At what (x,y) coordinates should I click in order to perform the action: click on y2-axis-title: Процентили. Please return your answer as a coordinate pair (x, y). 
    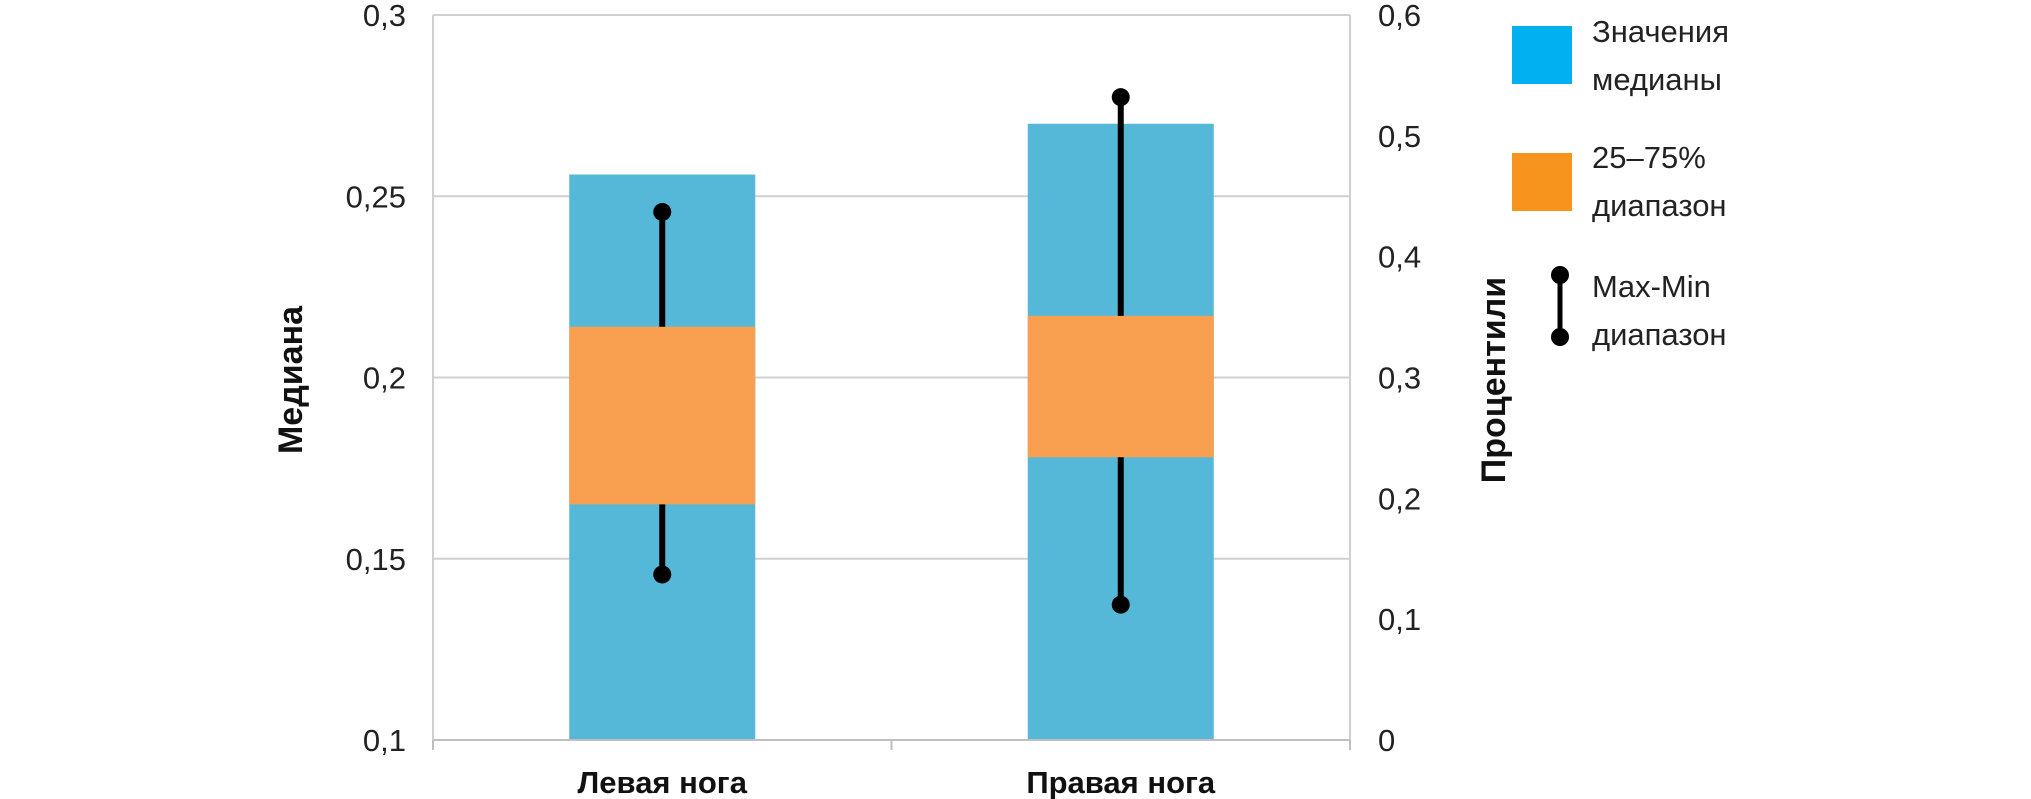
    Looking at the image, I should click on (1494, 380).